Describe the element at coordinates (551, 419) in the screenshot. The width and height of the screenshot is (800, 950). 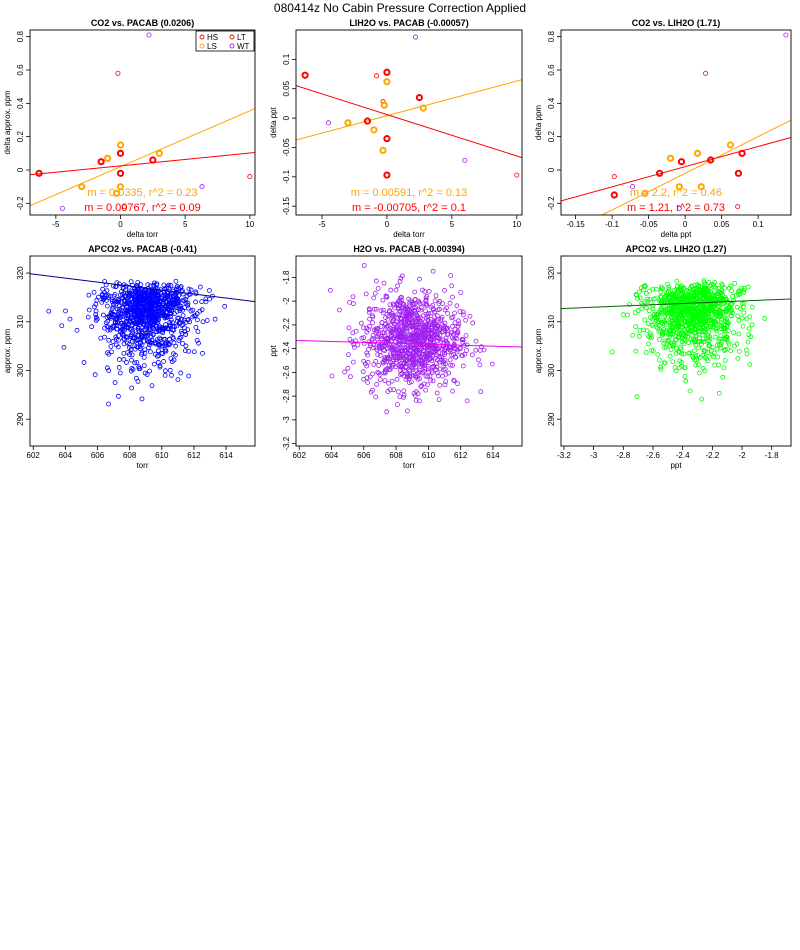
I see `y-tick-label: 290` at that location.